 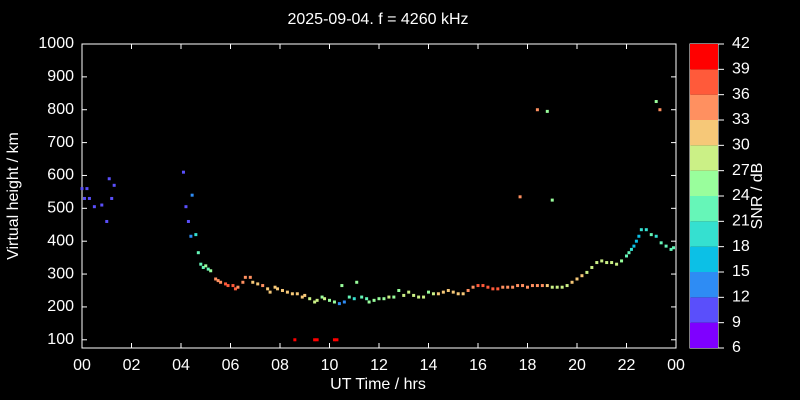 I want to click on x-tick-label: 06, so click(x=231, y=365).